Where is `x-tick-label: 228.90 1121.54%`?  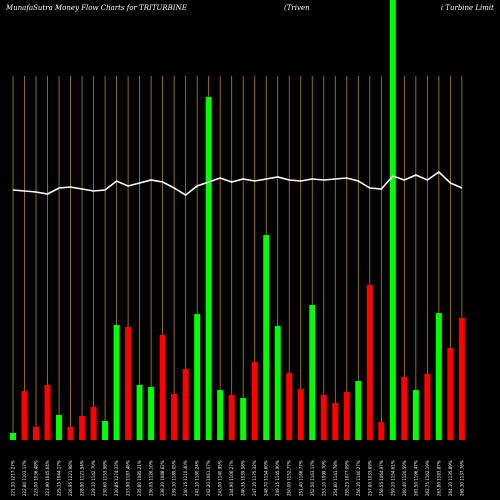
x-tick-label: 228.90 1121.54% is located at coordinates (82, 478).